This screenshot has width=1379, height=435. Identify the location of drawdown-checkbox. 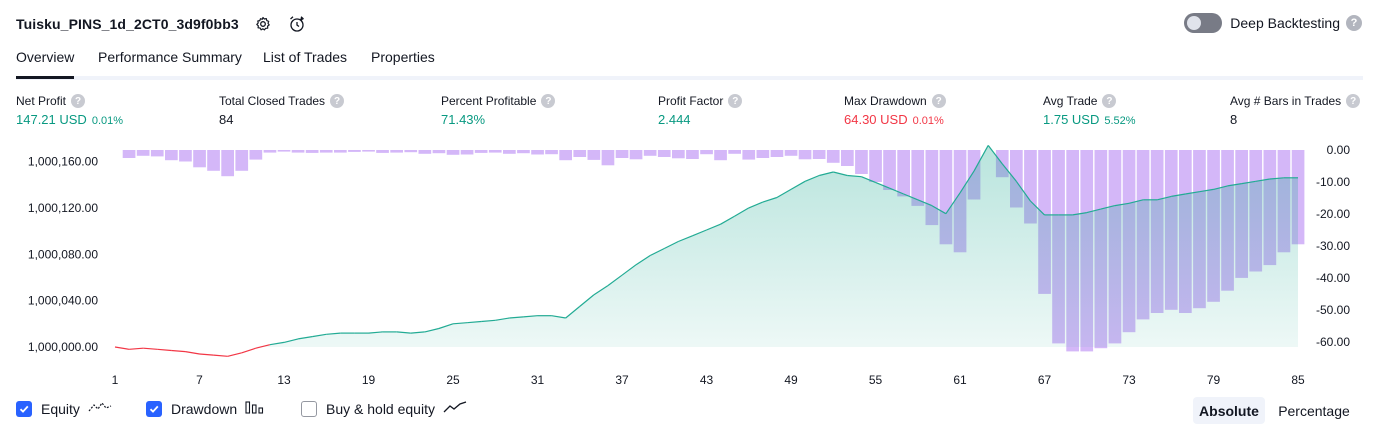
(154, 408).